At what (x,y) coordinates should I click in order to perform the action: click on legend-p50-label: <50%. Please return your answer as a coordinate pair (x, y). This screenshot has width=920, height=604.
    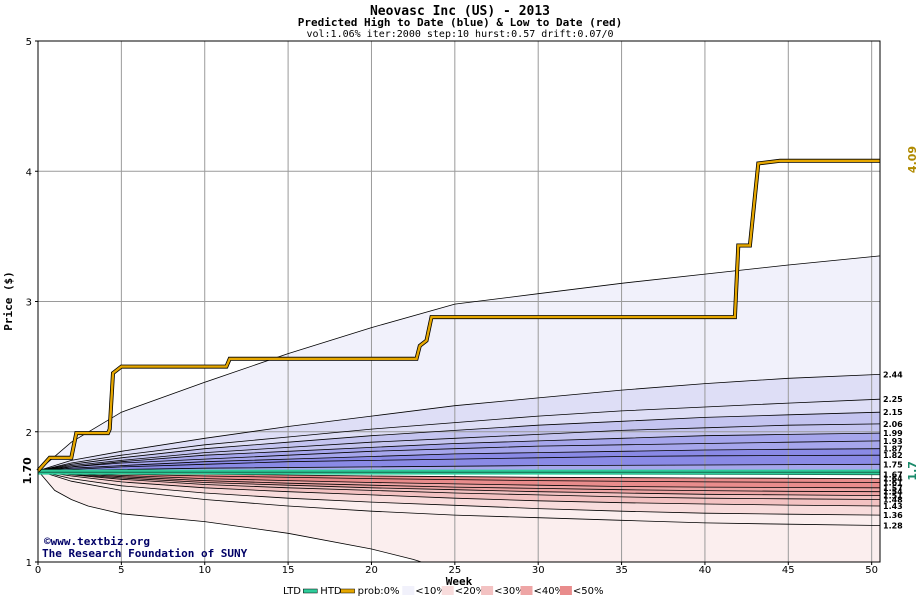
    Looking at the image, I should click on (588, 591).